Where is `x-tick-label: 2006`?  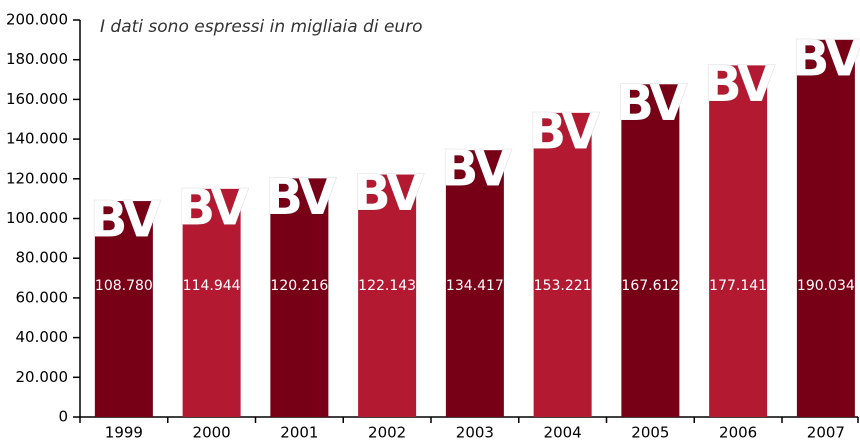 x-tick-label: 2006 is located at coordinates (738, 432).